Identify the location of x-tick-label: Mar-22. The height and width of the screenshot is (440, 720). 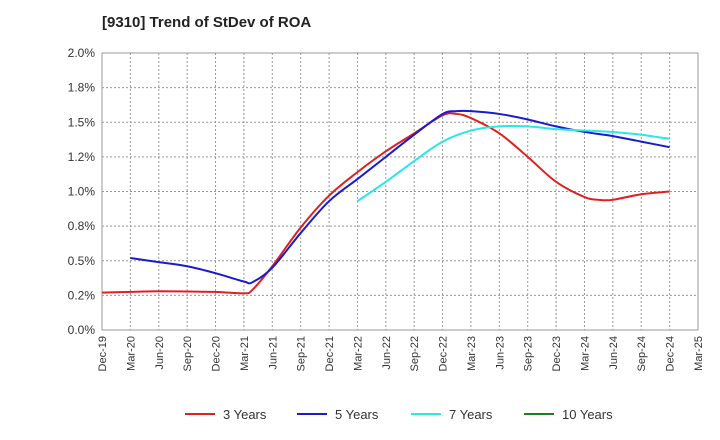
(358, 353).